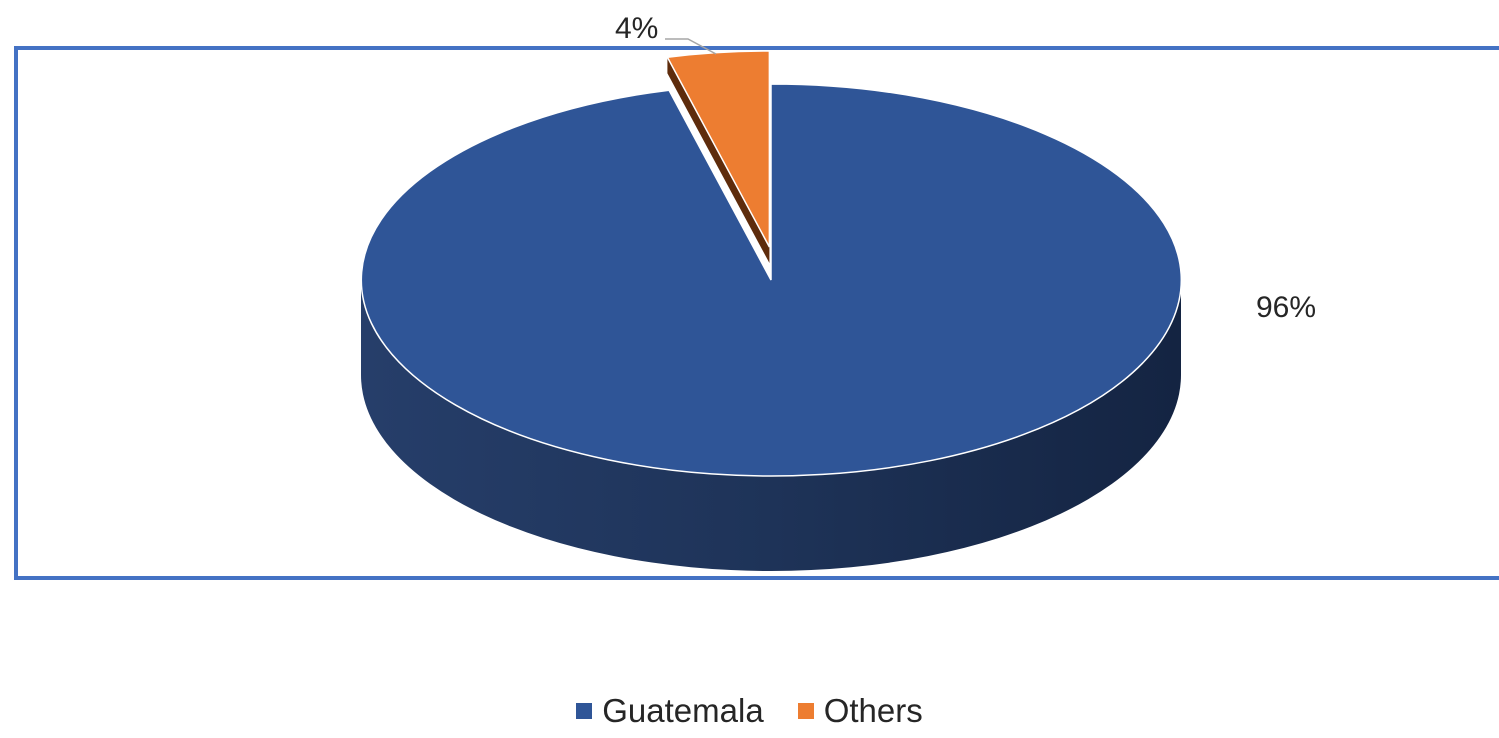  Describe the element at coordinates (718, 149) in the screenshot. I see `pie-slice-others` at that location.